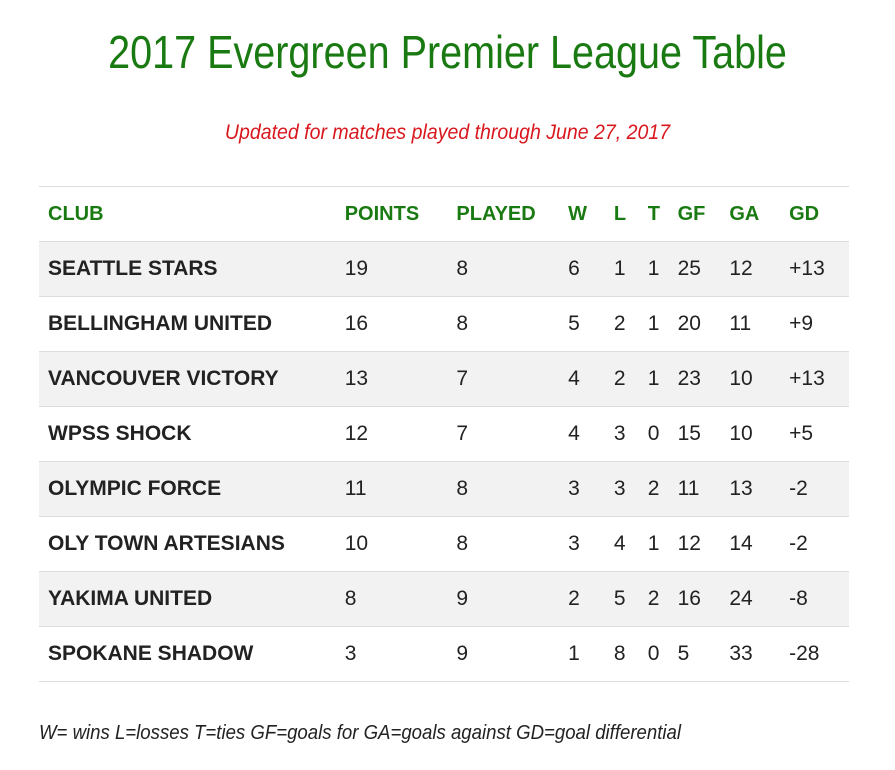 This screenshot has width=895, height=770. Describe the element at coordinates (400, 489) in the screenshot. I see `cell-points: 11` at that location.